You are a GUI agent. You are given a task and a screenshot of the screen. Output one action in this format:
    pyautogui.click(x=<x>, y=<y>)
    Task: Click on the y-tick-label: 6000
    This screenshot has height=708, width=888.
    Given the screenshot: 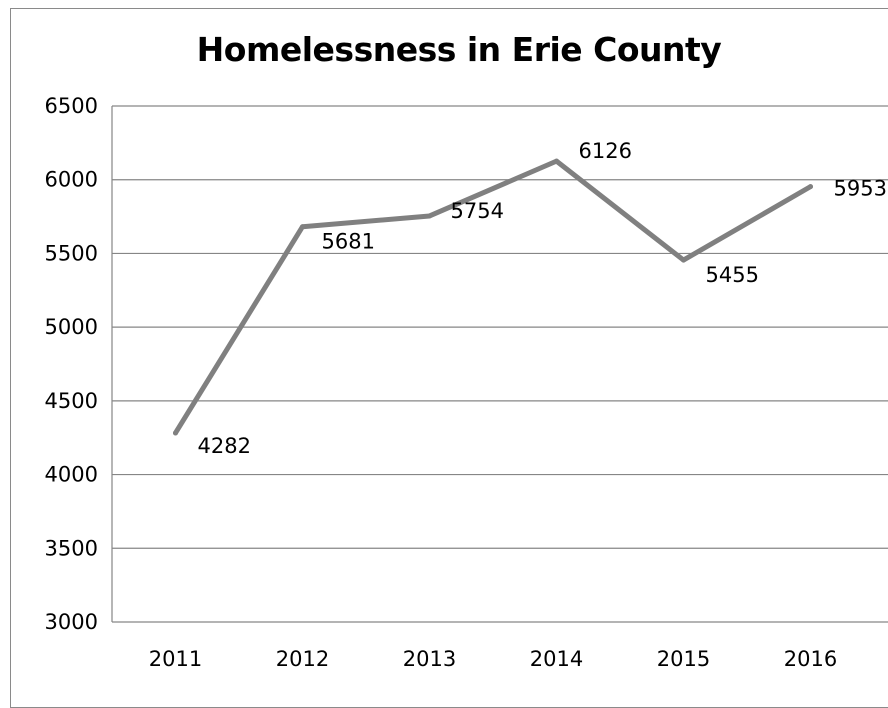 What is the action you would take?
    pyautogui.click(x=71, y=180)
    